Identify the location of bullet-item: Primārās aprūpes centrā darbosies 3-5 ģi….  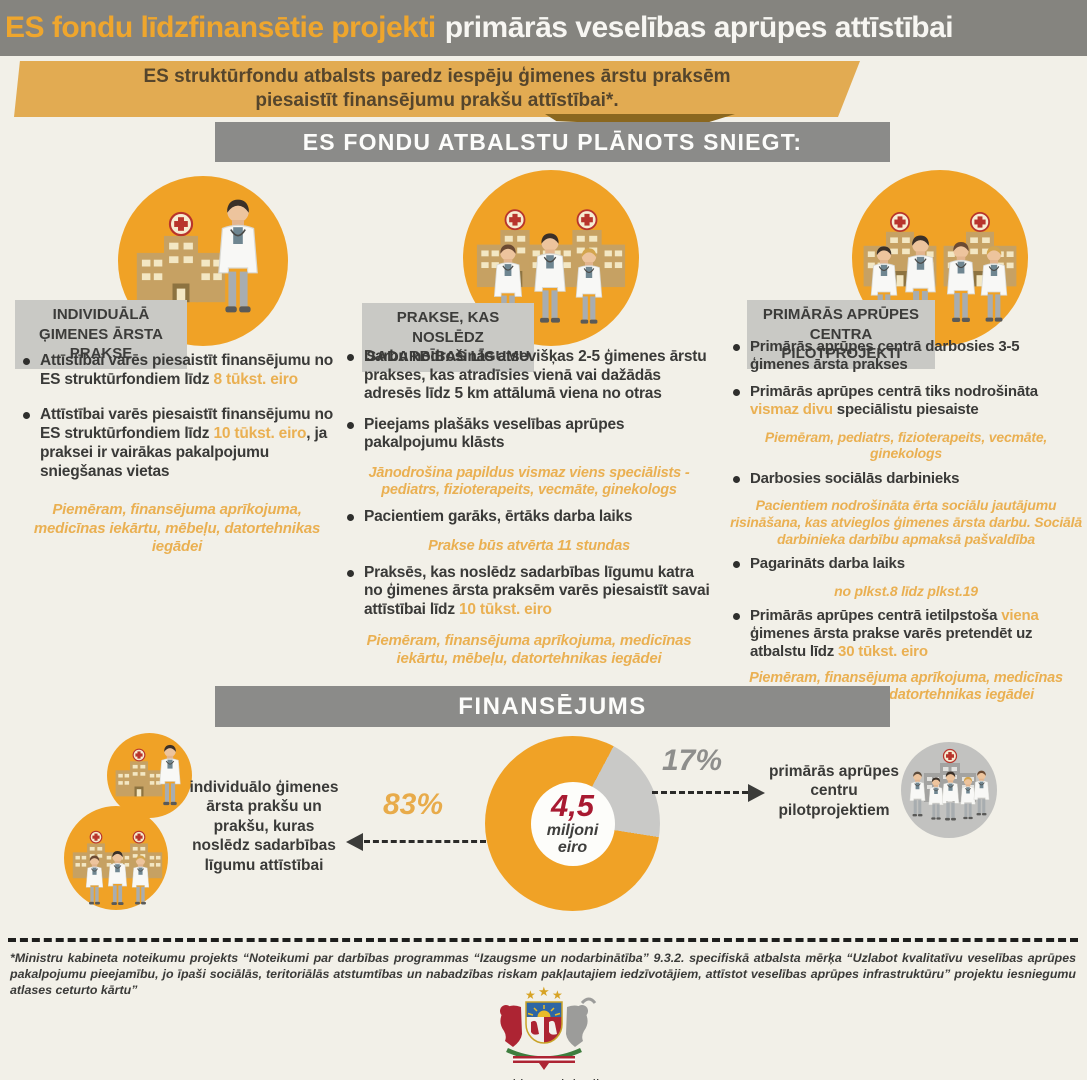
(906, 355).